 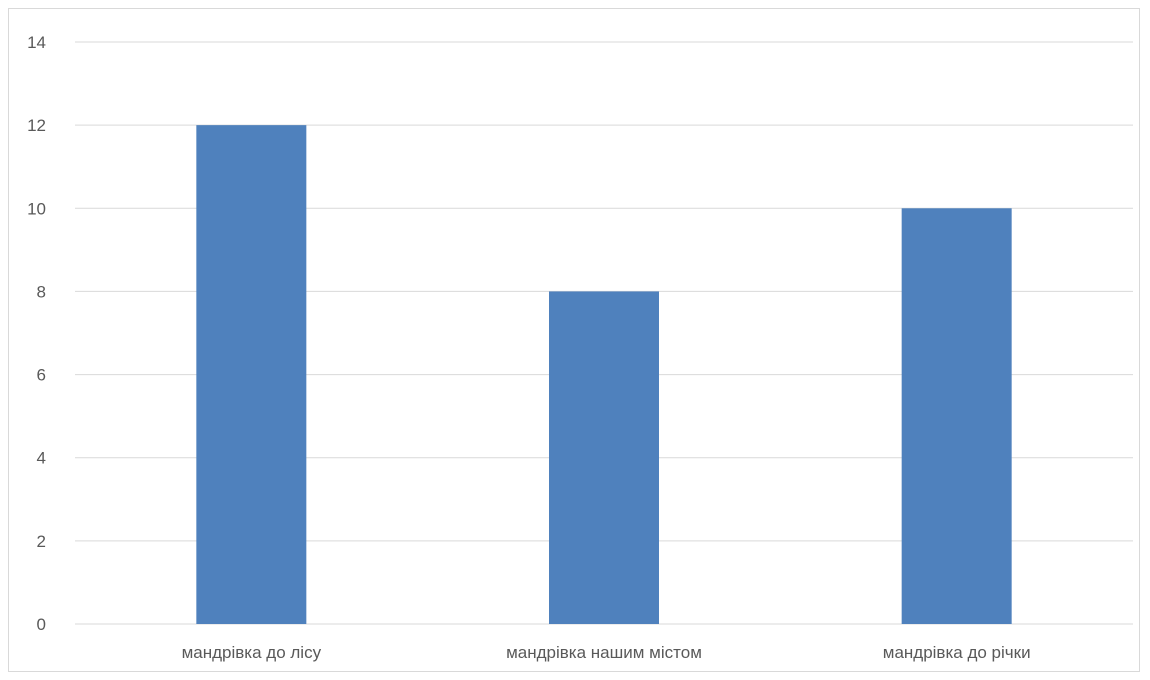 What do you see at coordinates (36, 125) in the screenshot?
I see `y-tick-label: 12` at bounding box center [36, 125].